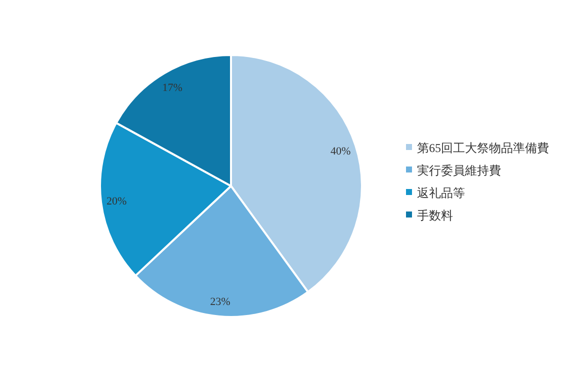 Image resolution: width=561 pixels, height=365 pixels. Describe the element at coordinates (172, 88) in the screenshot. I see `data-label: 17%` at that location.